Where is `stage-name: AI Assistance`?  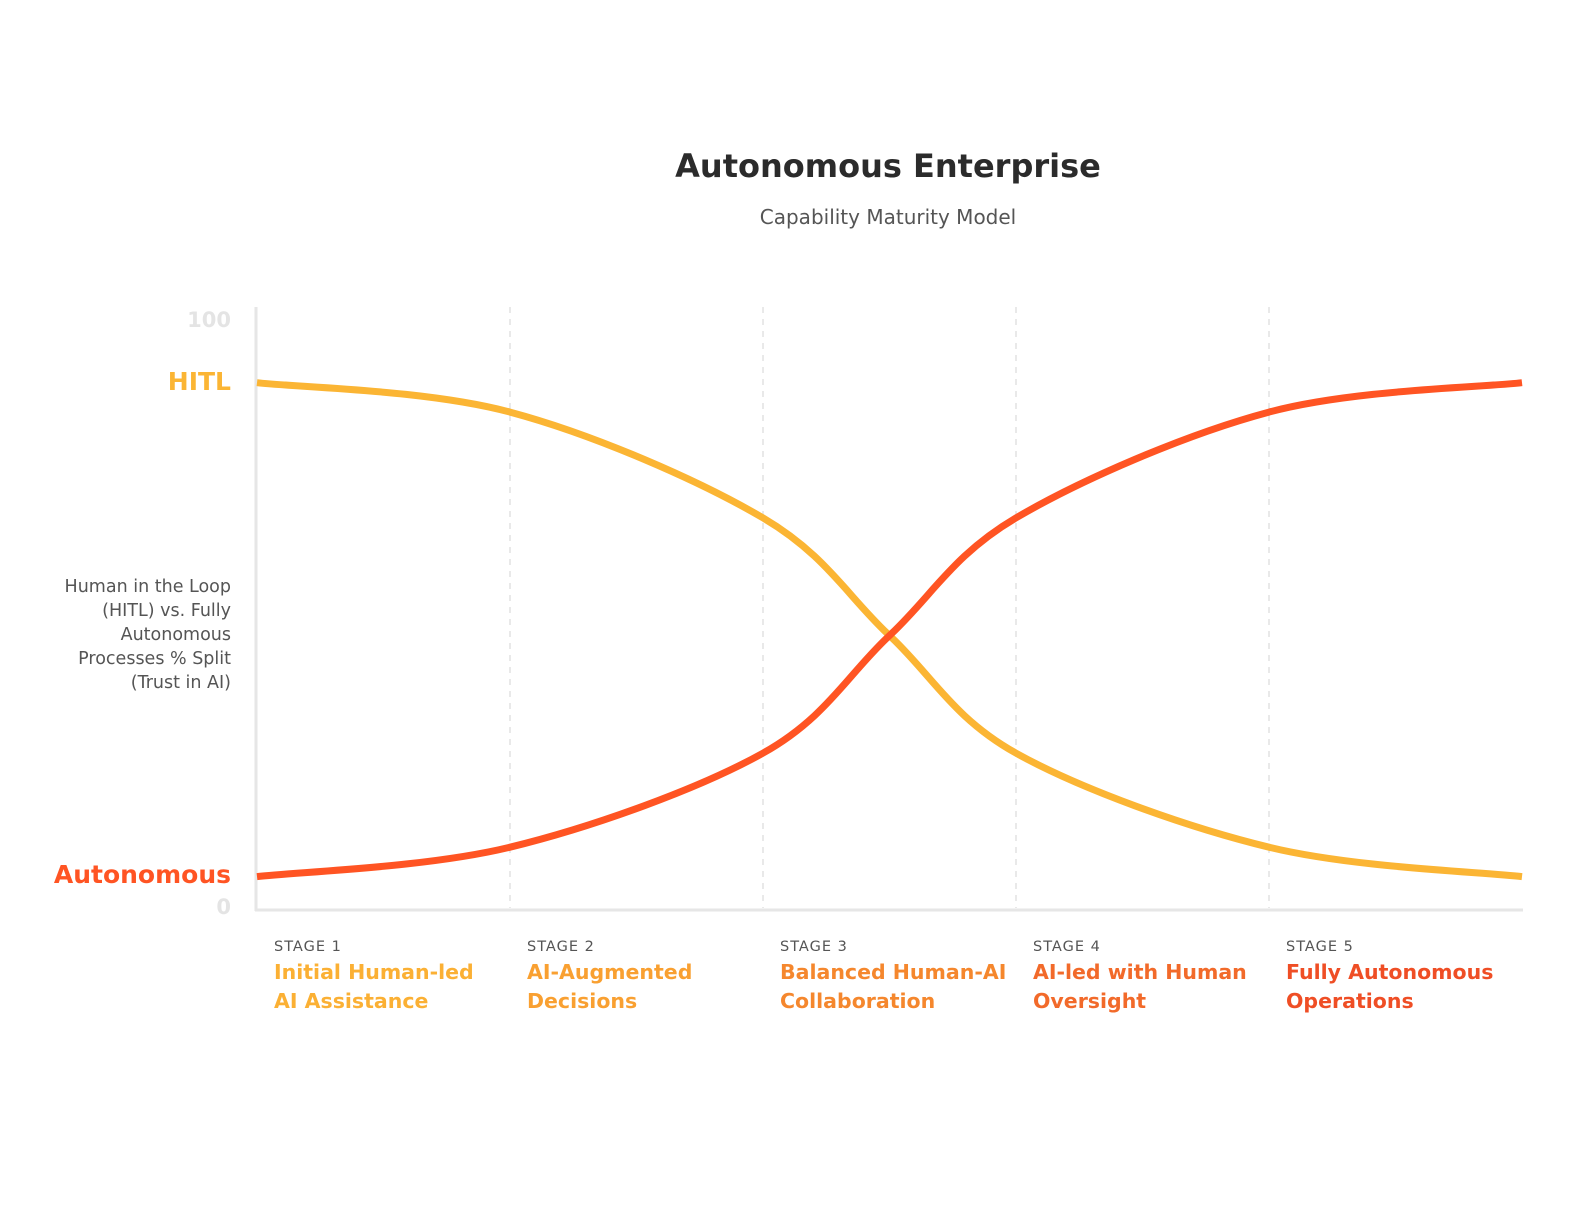 stage-name: AI Assistance is located at coordinates (351, 1001).